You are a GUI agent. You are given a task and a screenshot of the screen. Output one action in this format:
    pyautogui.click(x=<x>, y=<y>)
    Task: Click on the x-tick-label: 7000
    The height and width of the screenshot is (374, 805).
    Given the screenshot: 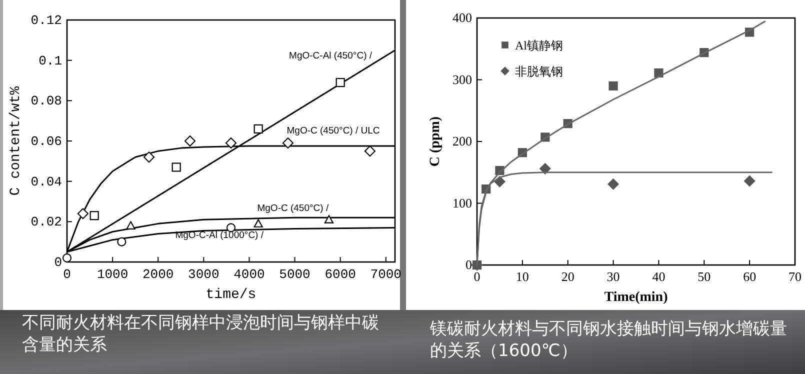 What is the action you would take?
    pyautogui.click(x=386, y=274)
    